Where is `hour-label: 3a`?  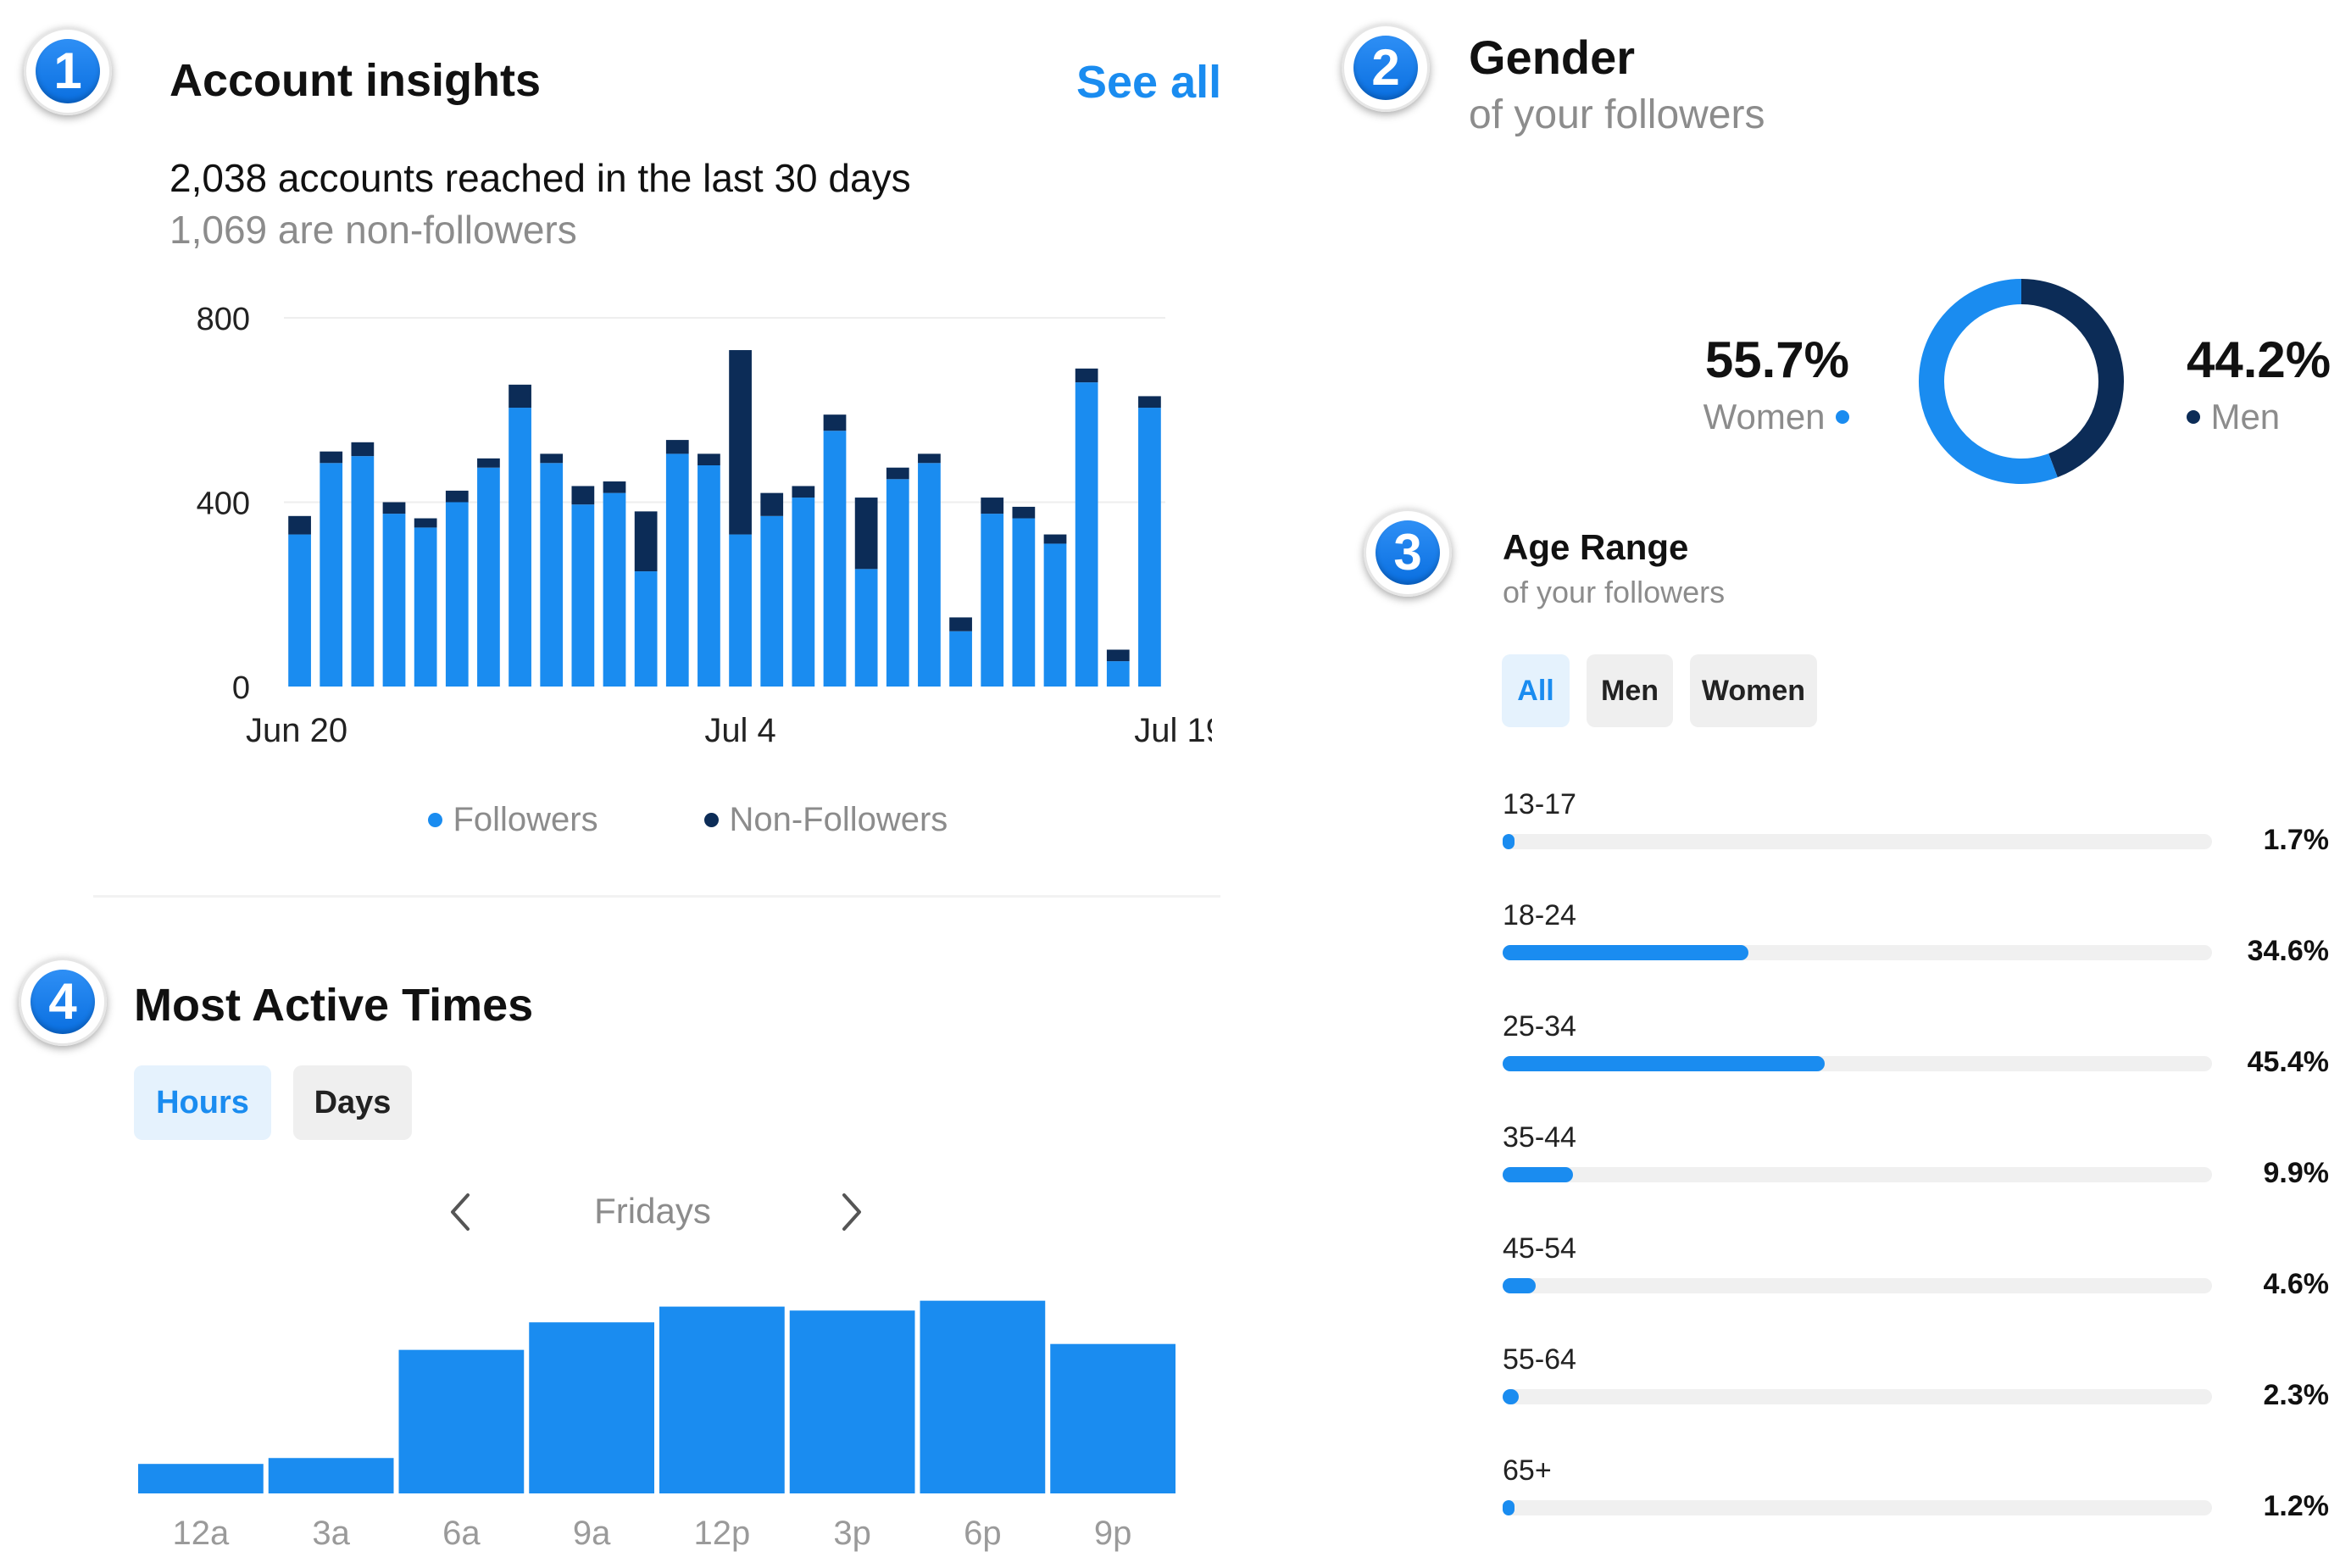 hour-label: 3a is located at coordinates (331, 1533).